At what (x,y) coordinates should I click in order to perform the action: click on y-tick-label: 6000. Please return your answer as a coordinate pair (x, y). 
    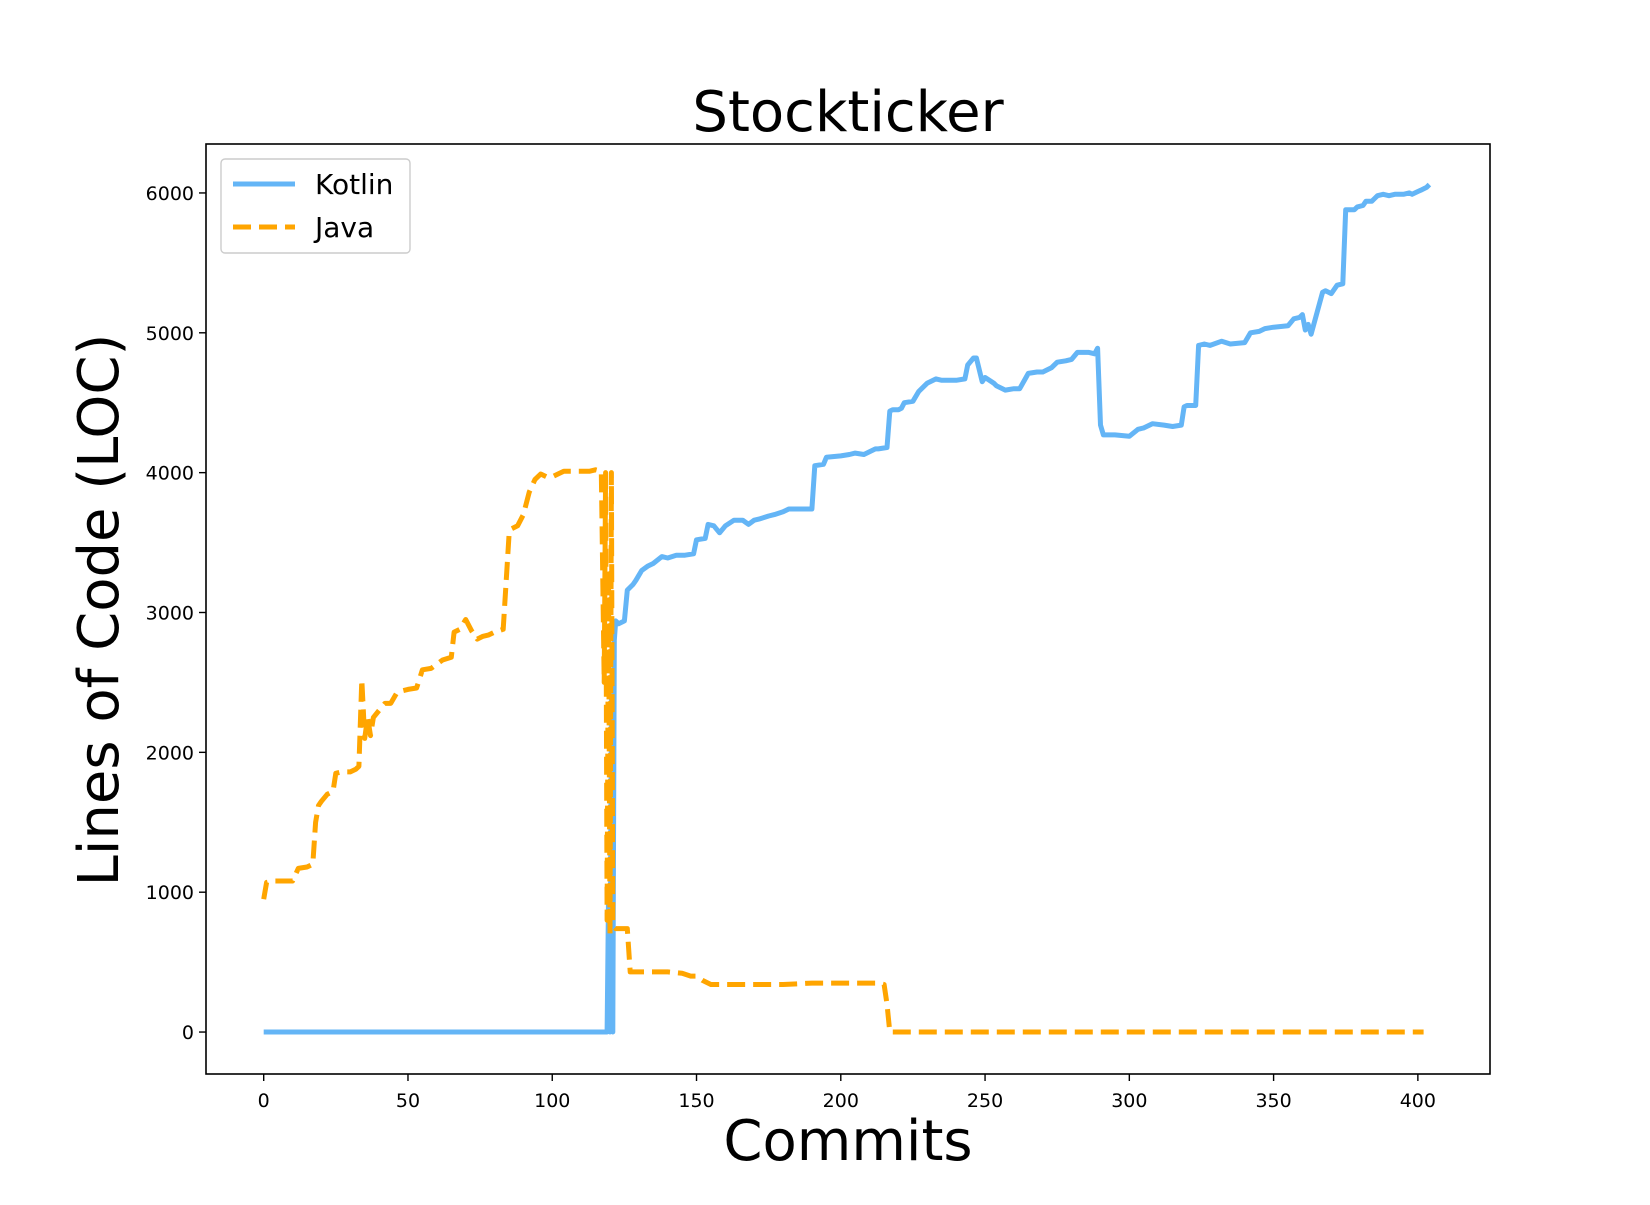
    Looking at the image, I should click on (170, 194).